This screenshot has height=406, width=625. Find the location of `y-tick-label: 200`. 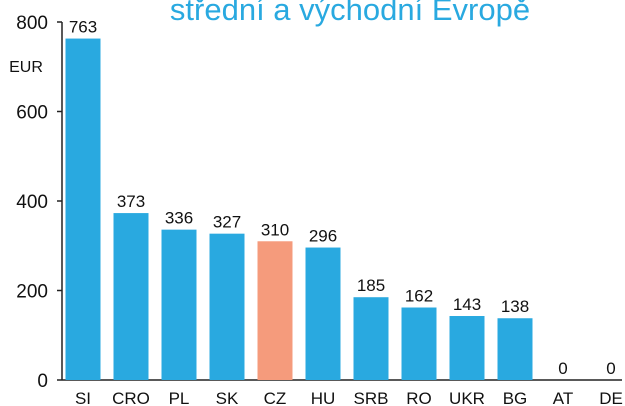

y-tick-label: 200 is located at coordinates (32, 292).